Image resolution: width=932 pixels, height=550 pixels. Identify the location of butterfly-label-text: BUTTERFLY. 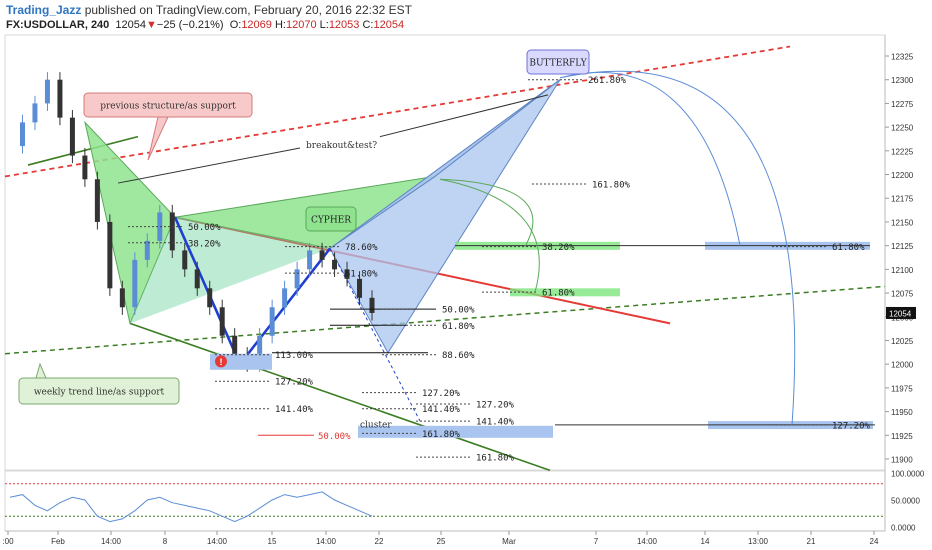
(558, 64).